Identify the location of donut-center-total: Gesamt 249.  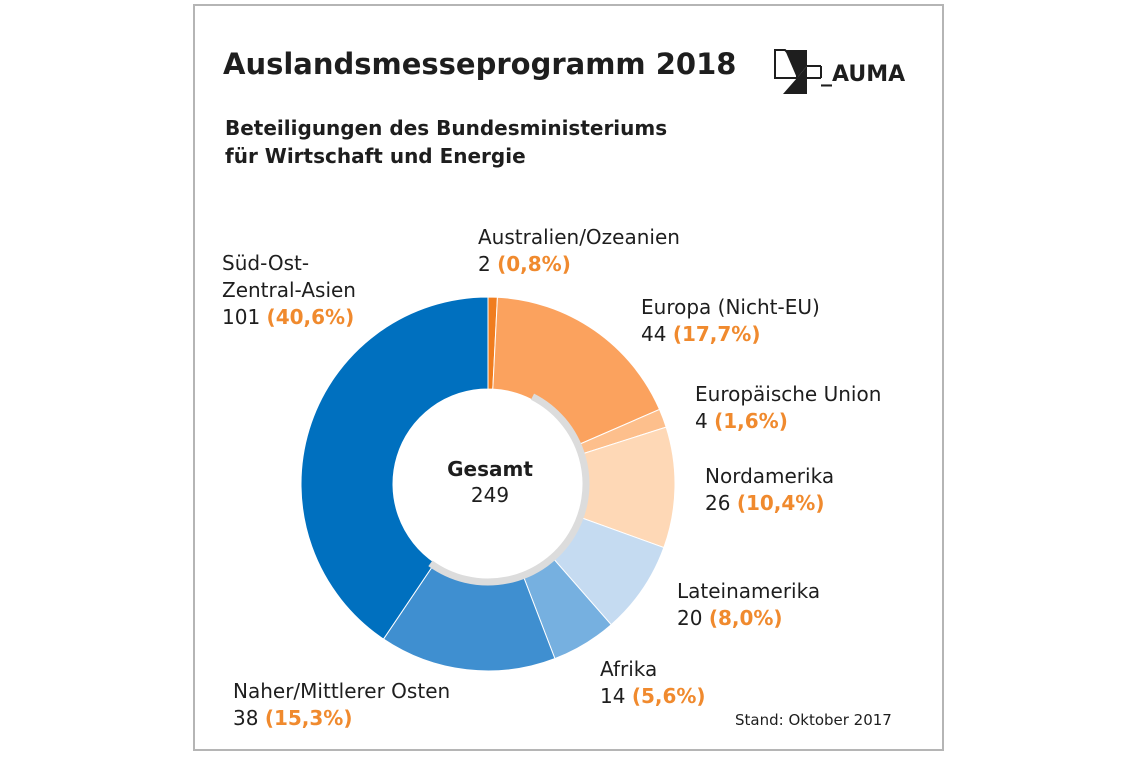
(490, 482).